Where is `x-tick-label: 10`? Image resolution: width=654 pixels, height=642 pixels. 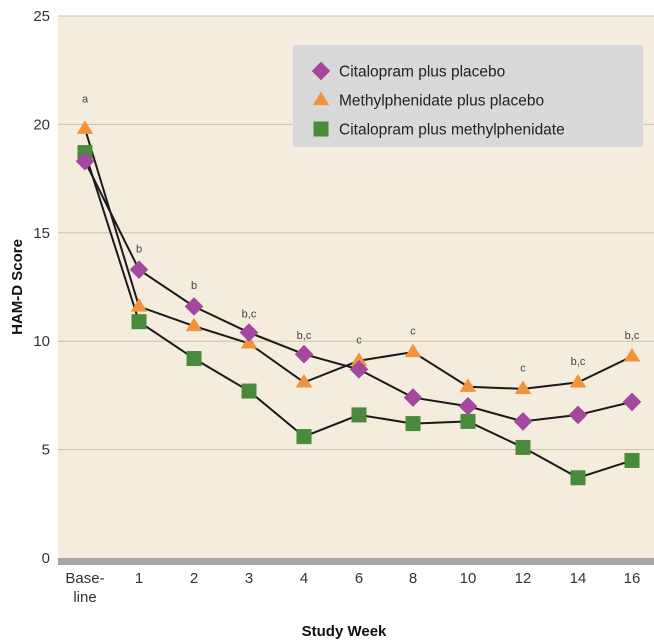 x-tick-label: 10 is located at coordinates (468, 578).